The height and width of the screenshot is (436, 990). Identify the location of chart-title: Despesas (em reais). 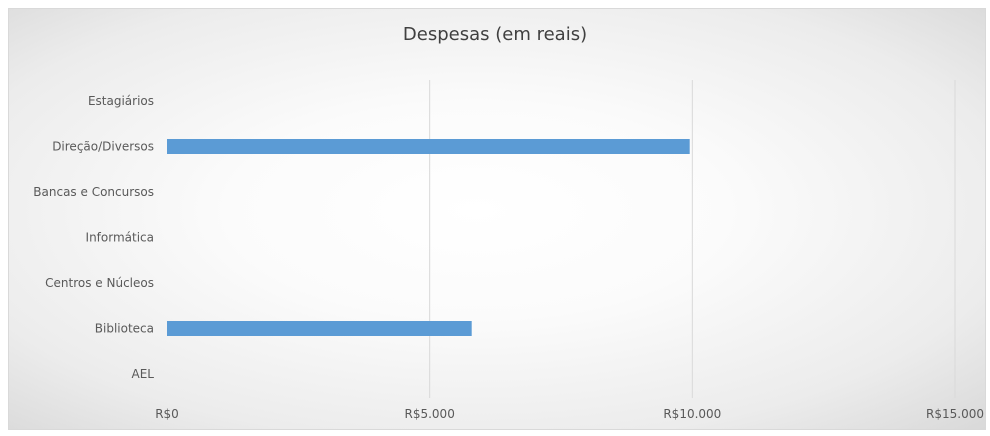
(495, 34).